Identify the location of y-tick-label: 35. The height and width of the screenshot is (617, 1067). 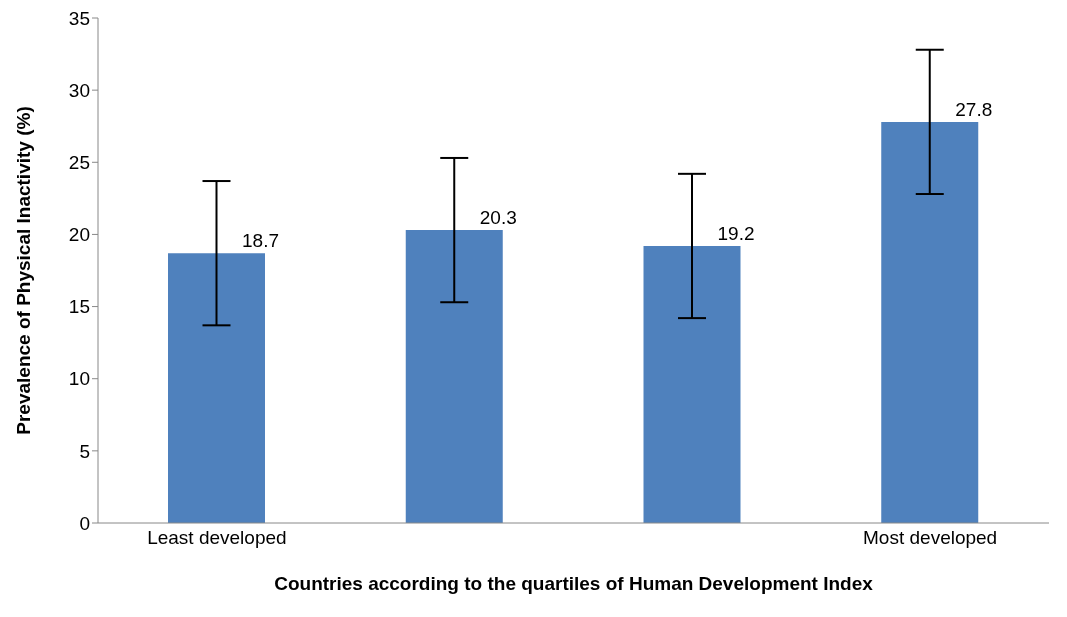
(79, 18).